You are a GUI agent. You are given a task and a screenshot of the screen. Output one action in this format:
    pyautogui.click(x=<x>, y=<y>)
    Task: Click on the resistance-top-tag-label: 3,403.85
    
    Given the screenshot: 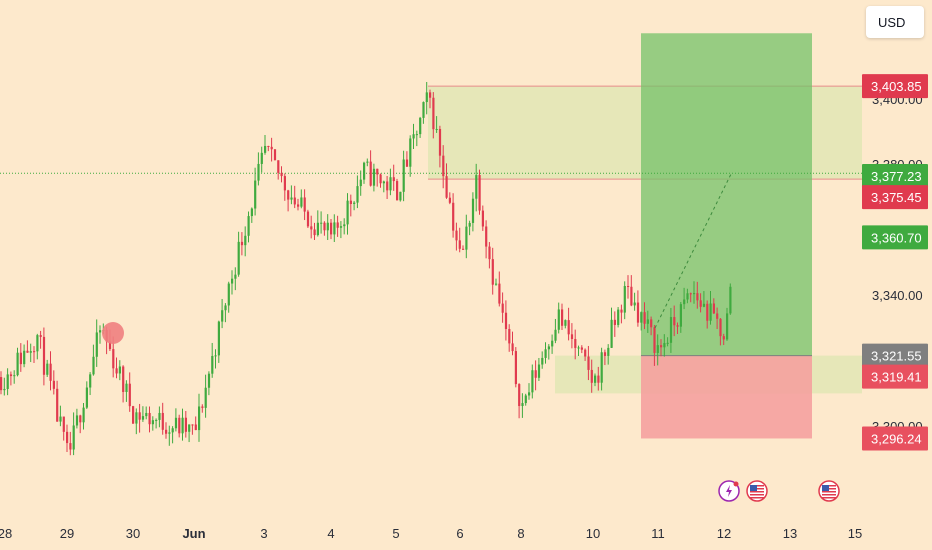 What is the action you would take?
    pyautogui.click(x=896, y=86)
    